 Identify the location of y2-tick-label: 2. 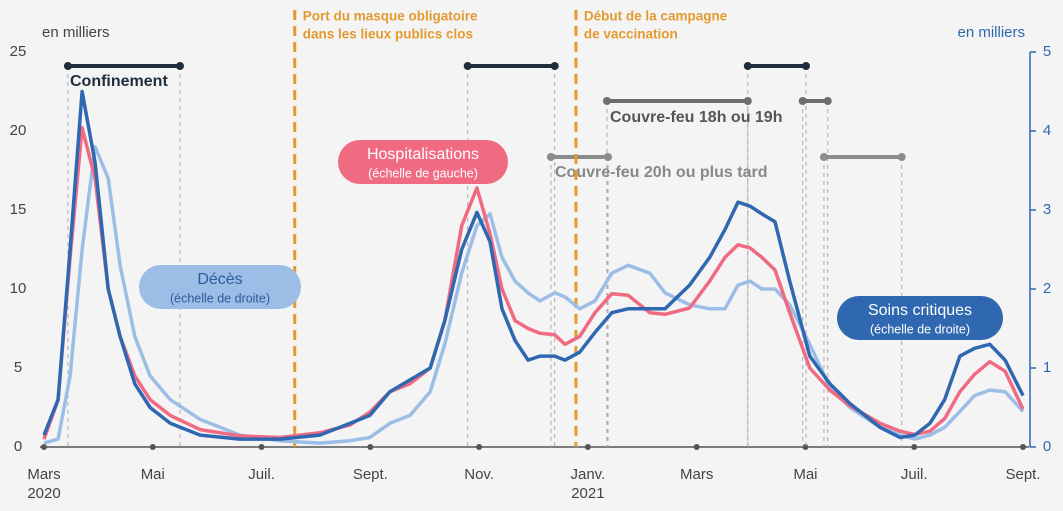
(1047, 288).